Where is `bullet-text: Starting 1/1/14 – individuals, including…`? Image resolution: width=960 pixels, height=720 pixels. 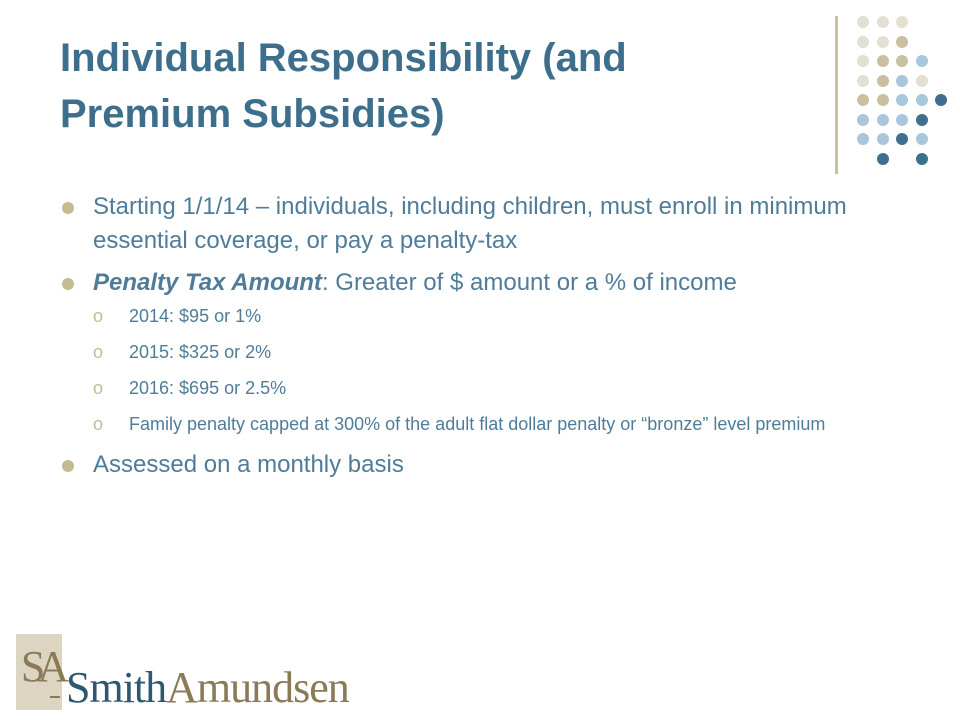 bullet-text: Starting 1/1/14 – individuals, including… is located at coordinates (470, 223).